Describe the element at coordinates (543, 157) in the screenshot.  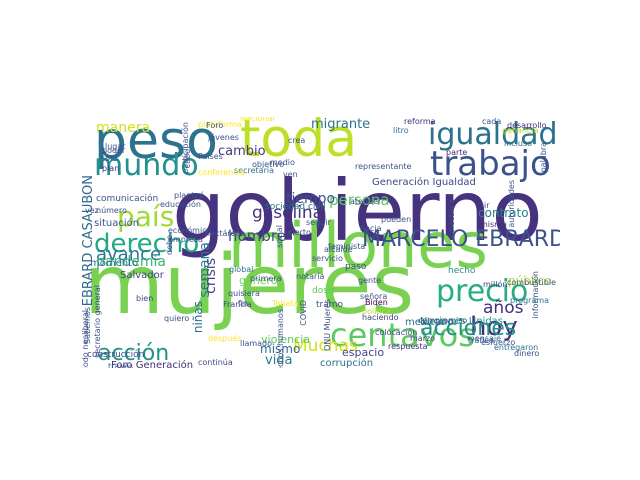
I see `cloud-word: palabra` at that location.